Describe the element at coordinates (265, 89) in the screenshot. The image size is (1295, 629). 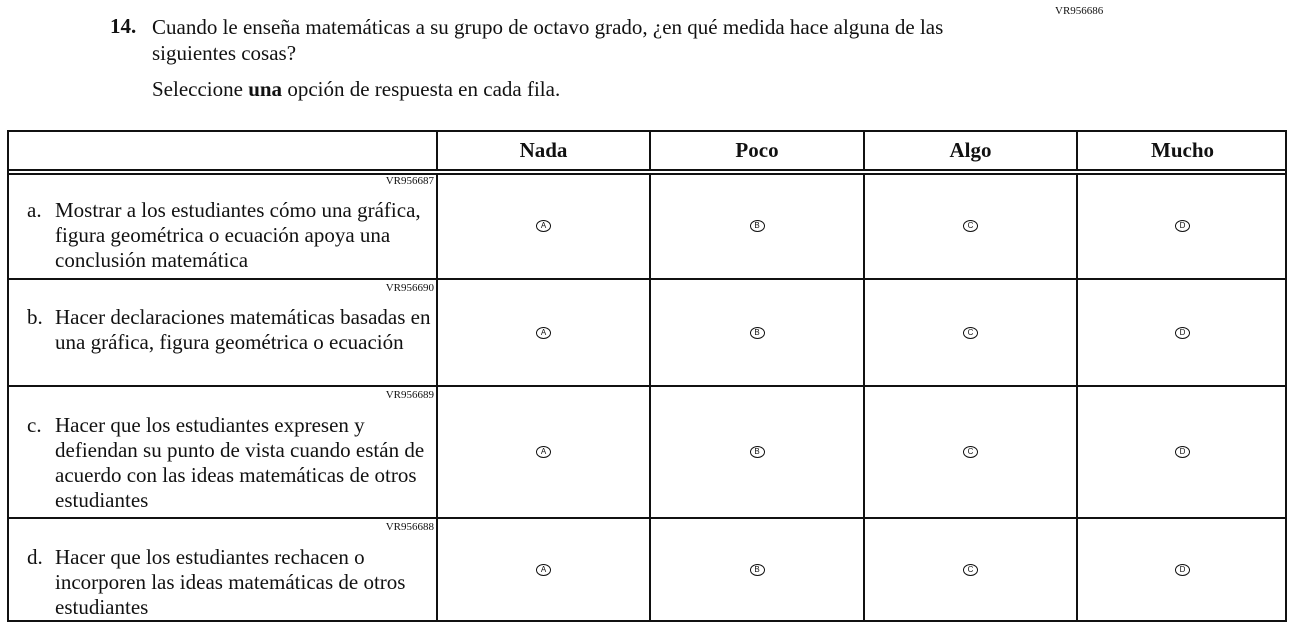
I see `instruction-bold: una` at that location.